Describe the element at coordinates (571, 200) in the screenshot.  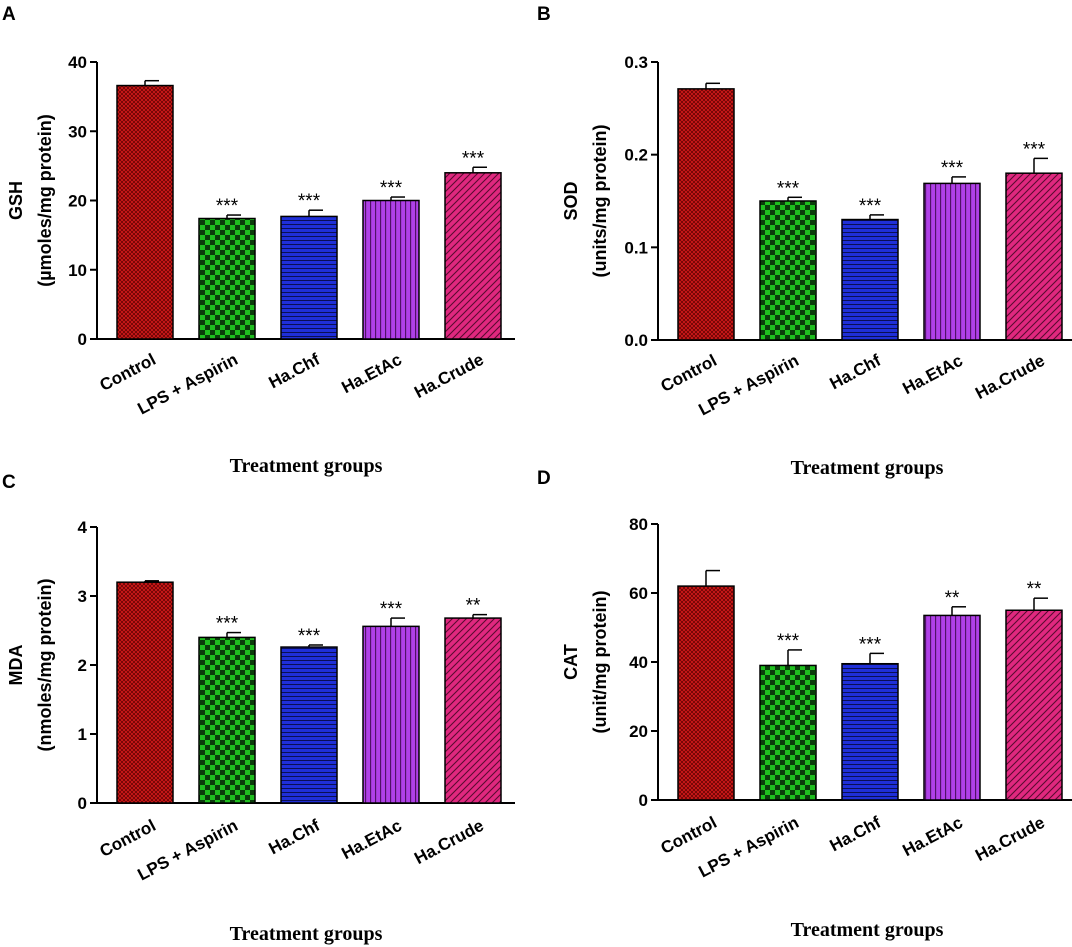
I see `y-axis-title: SOD` at that location.